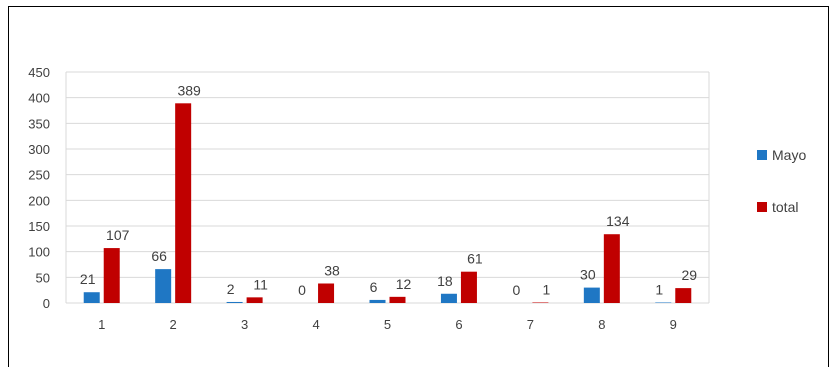 The height and width of the screenshot is (369, 838). What do you see at coordinates (789, 155) in the screenshot?
I see `legend-label-mayo: Mayo` at bounding box center [789, 155].